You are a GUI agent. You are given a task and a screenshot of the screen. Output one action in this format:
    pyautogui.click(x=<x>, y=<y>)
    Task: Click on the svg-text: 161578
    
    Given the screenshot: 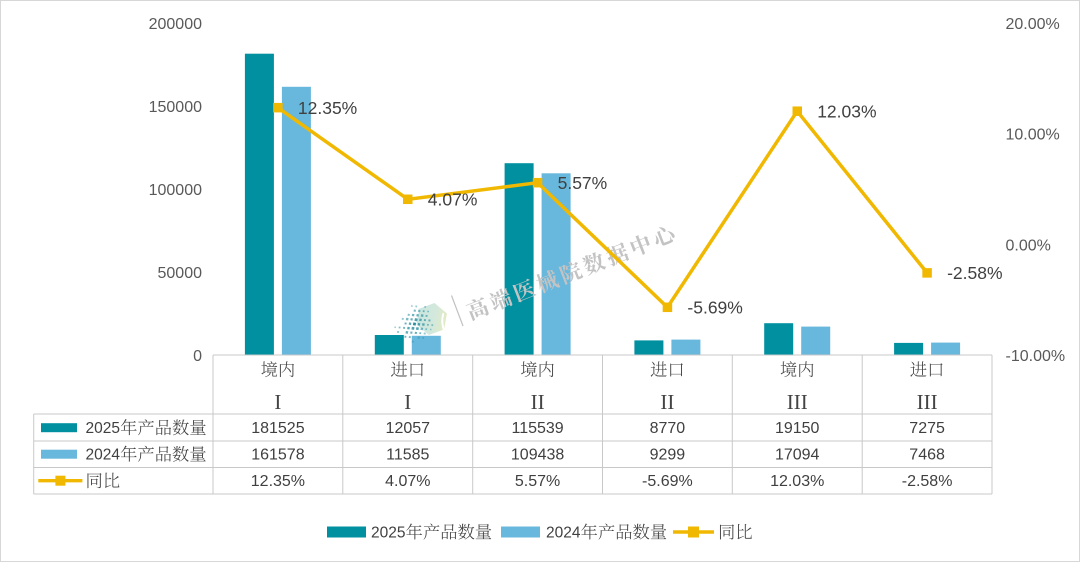 What is the action you would take?
    pyautogui.click(x=277, y=455)
    